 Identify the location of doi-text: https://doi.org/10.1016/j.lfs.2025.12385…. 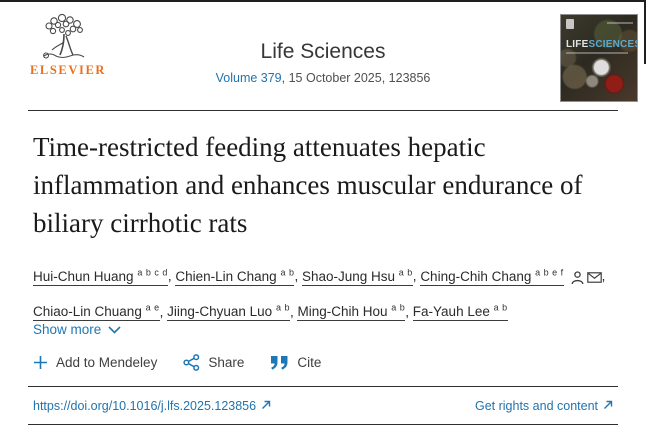
(145, 405).